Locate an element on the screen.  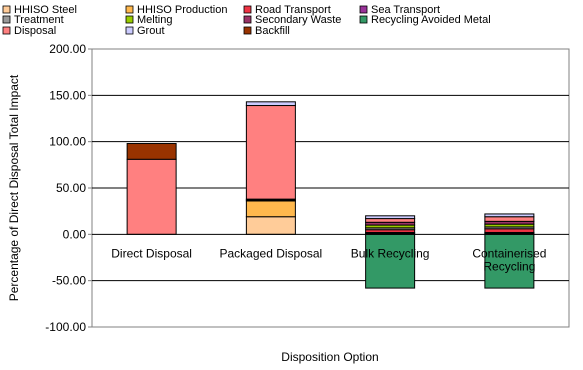
legend-item-hhiso-production: HHISO Production is located at coordinates (176, 10).